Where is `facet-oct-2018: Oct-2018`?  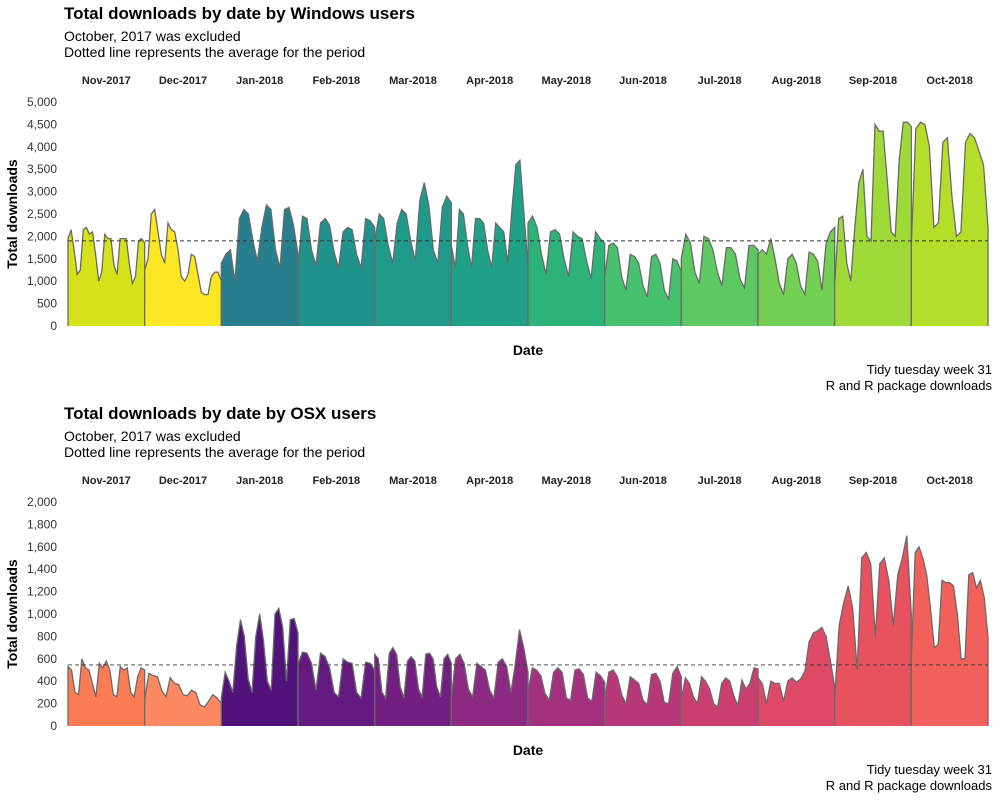
facet-oct-2018: Oct-2018 is located at coordinates (949, 601).